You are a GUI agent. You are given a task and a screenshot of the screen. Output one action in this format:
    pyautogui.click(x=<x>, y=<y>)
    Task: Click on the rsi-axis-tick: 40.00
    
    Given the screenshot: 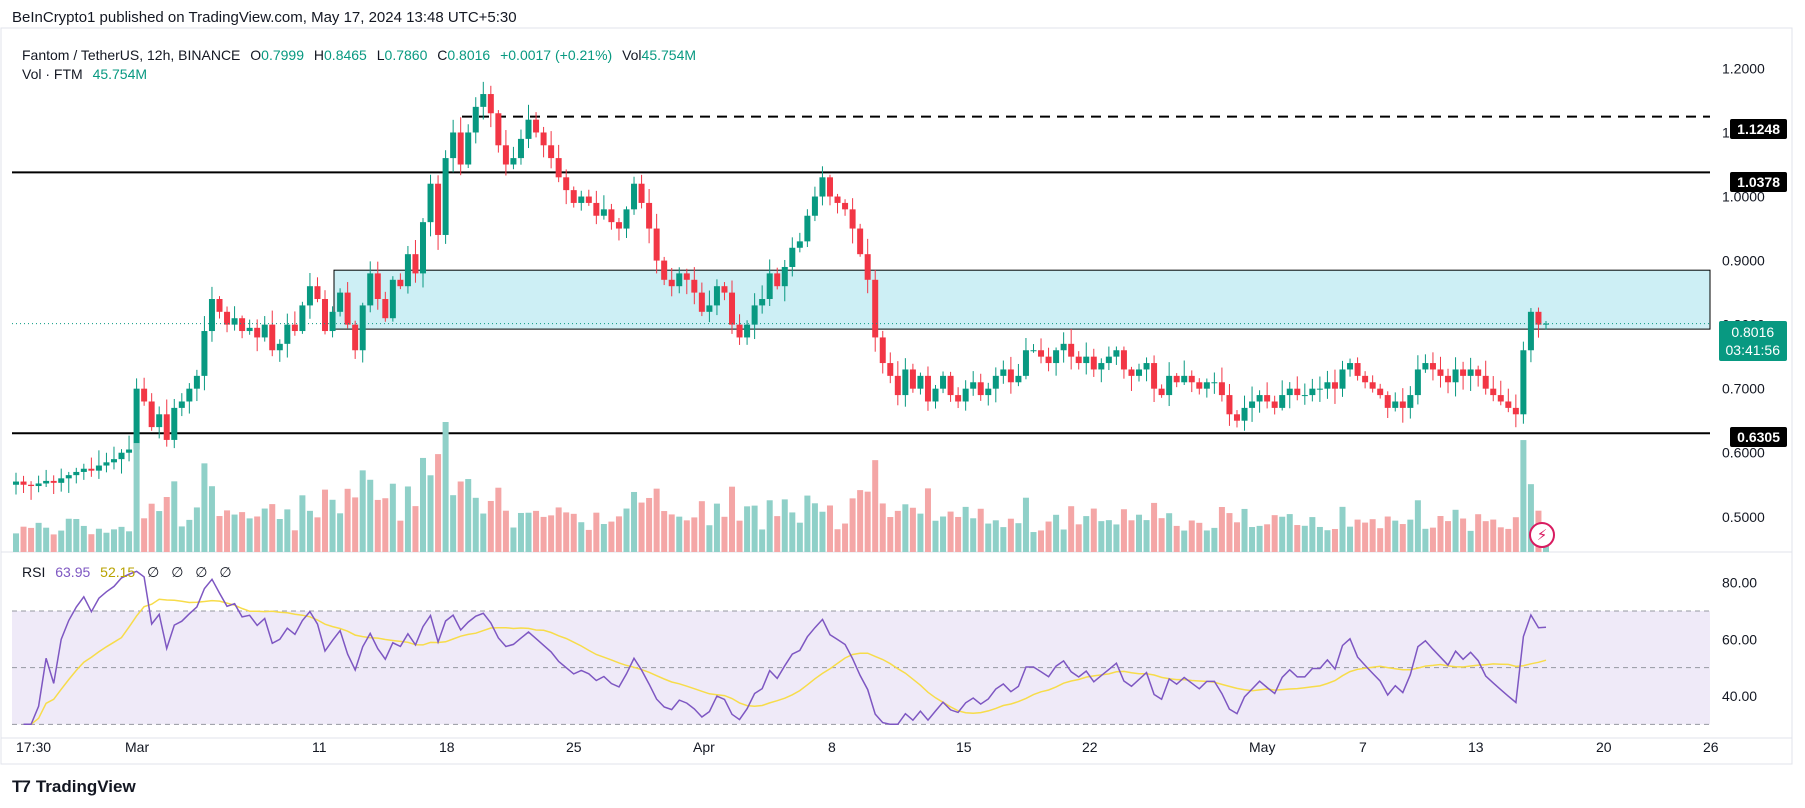 What is the action you would take?
    pyautogui.click(x=1739, y=696)
    